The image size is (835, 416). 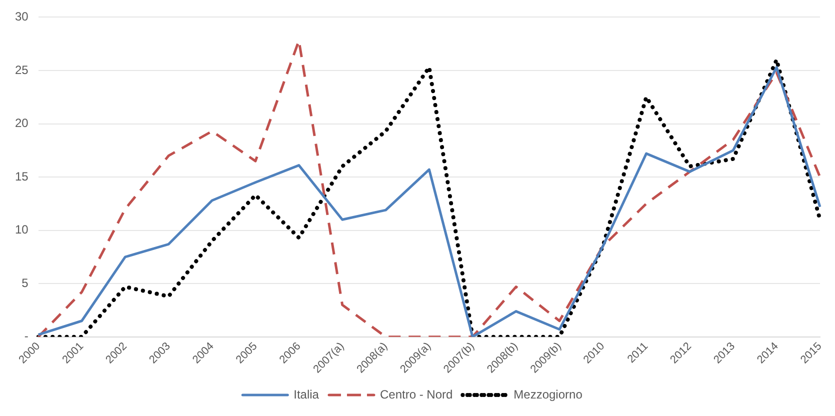 I want to click on y-tick-label: 15, so click(x=21, y=176).